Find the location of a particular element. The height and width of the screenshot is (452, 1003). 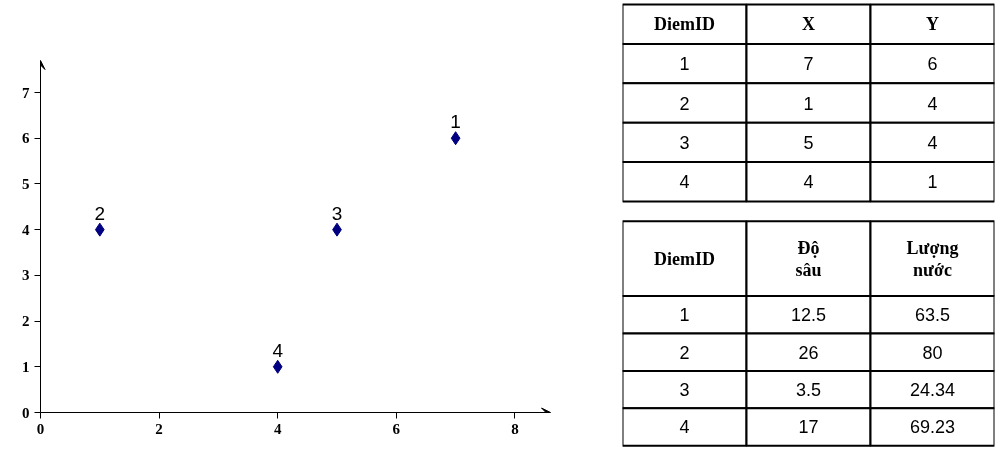

data-label: 69.23 is located at coordinates (932, 427).